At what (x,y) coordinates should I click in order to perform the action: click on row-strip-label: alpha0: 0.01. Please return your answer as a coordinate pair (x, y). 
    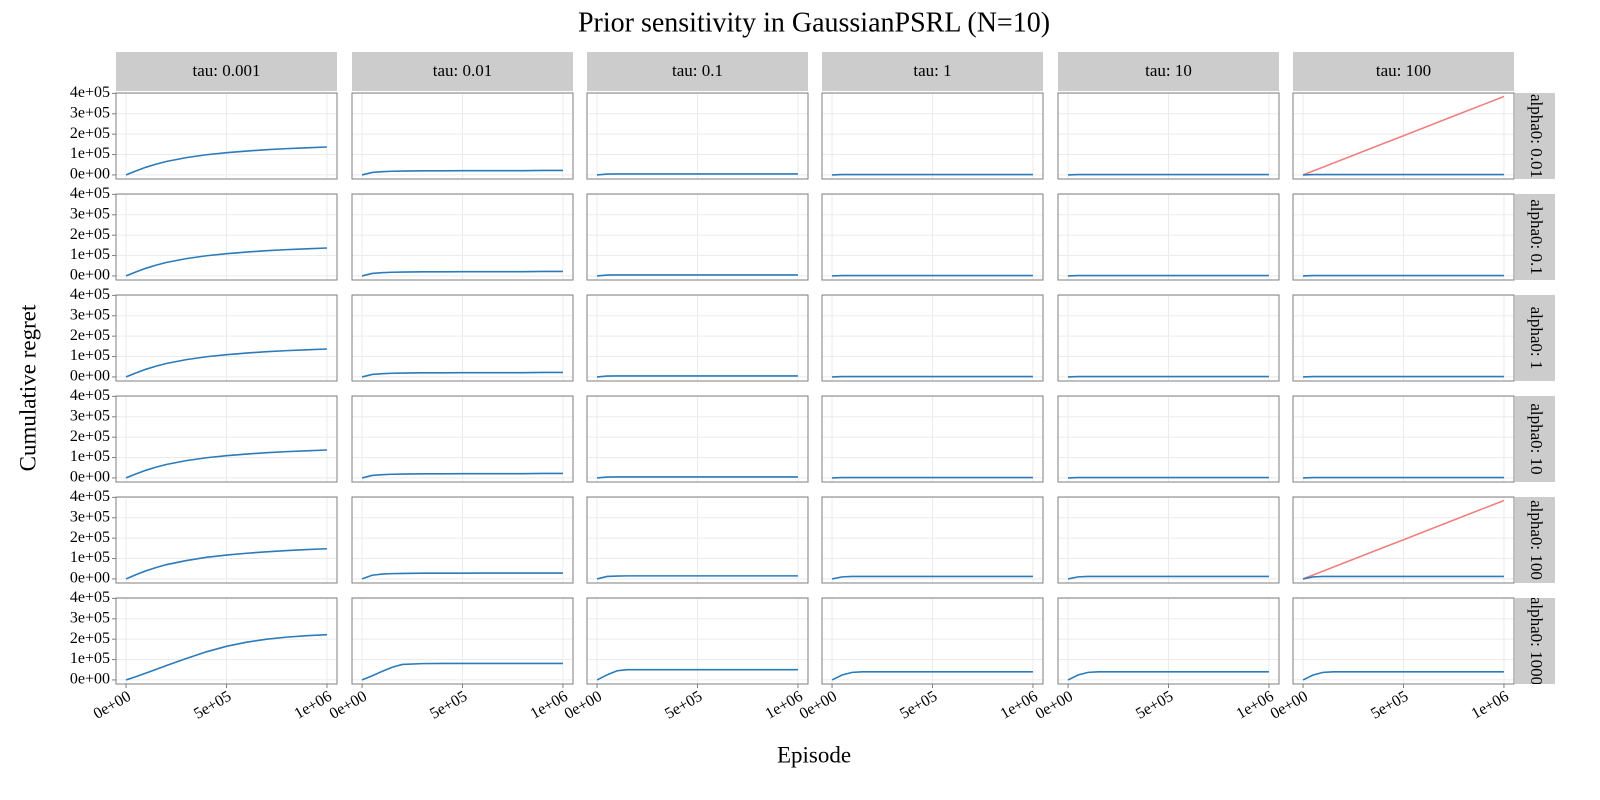
    Looking at the image, I should click on (1536, 136).